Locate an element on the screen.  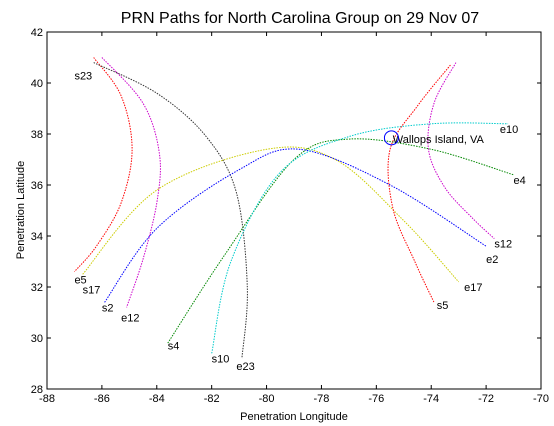
annotation-label: s17 is located at coordinates (92, 291).